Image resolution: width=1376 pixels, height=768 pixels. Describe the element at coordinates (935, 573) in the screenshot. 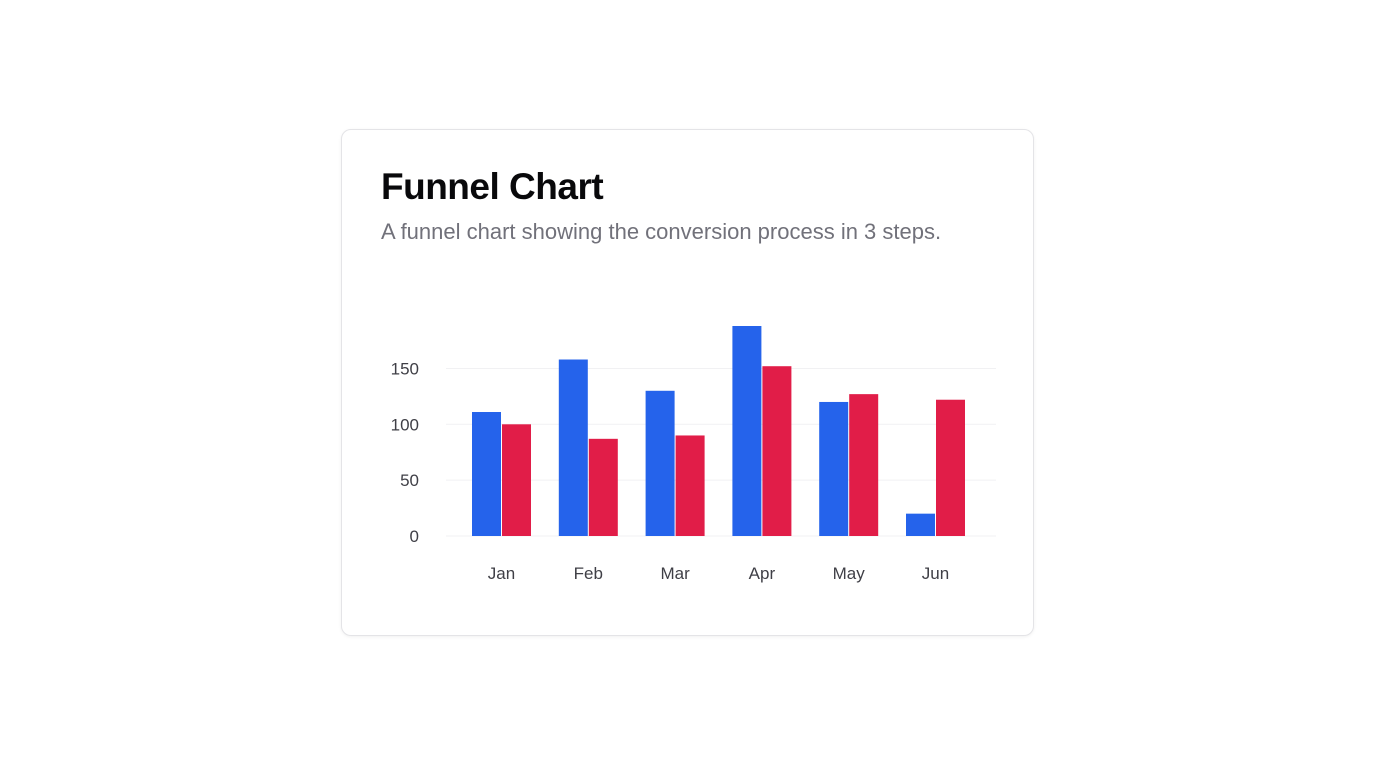

I see `x-tick-label: Jun` at that location.